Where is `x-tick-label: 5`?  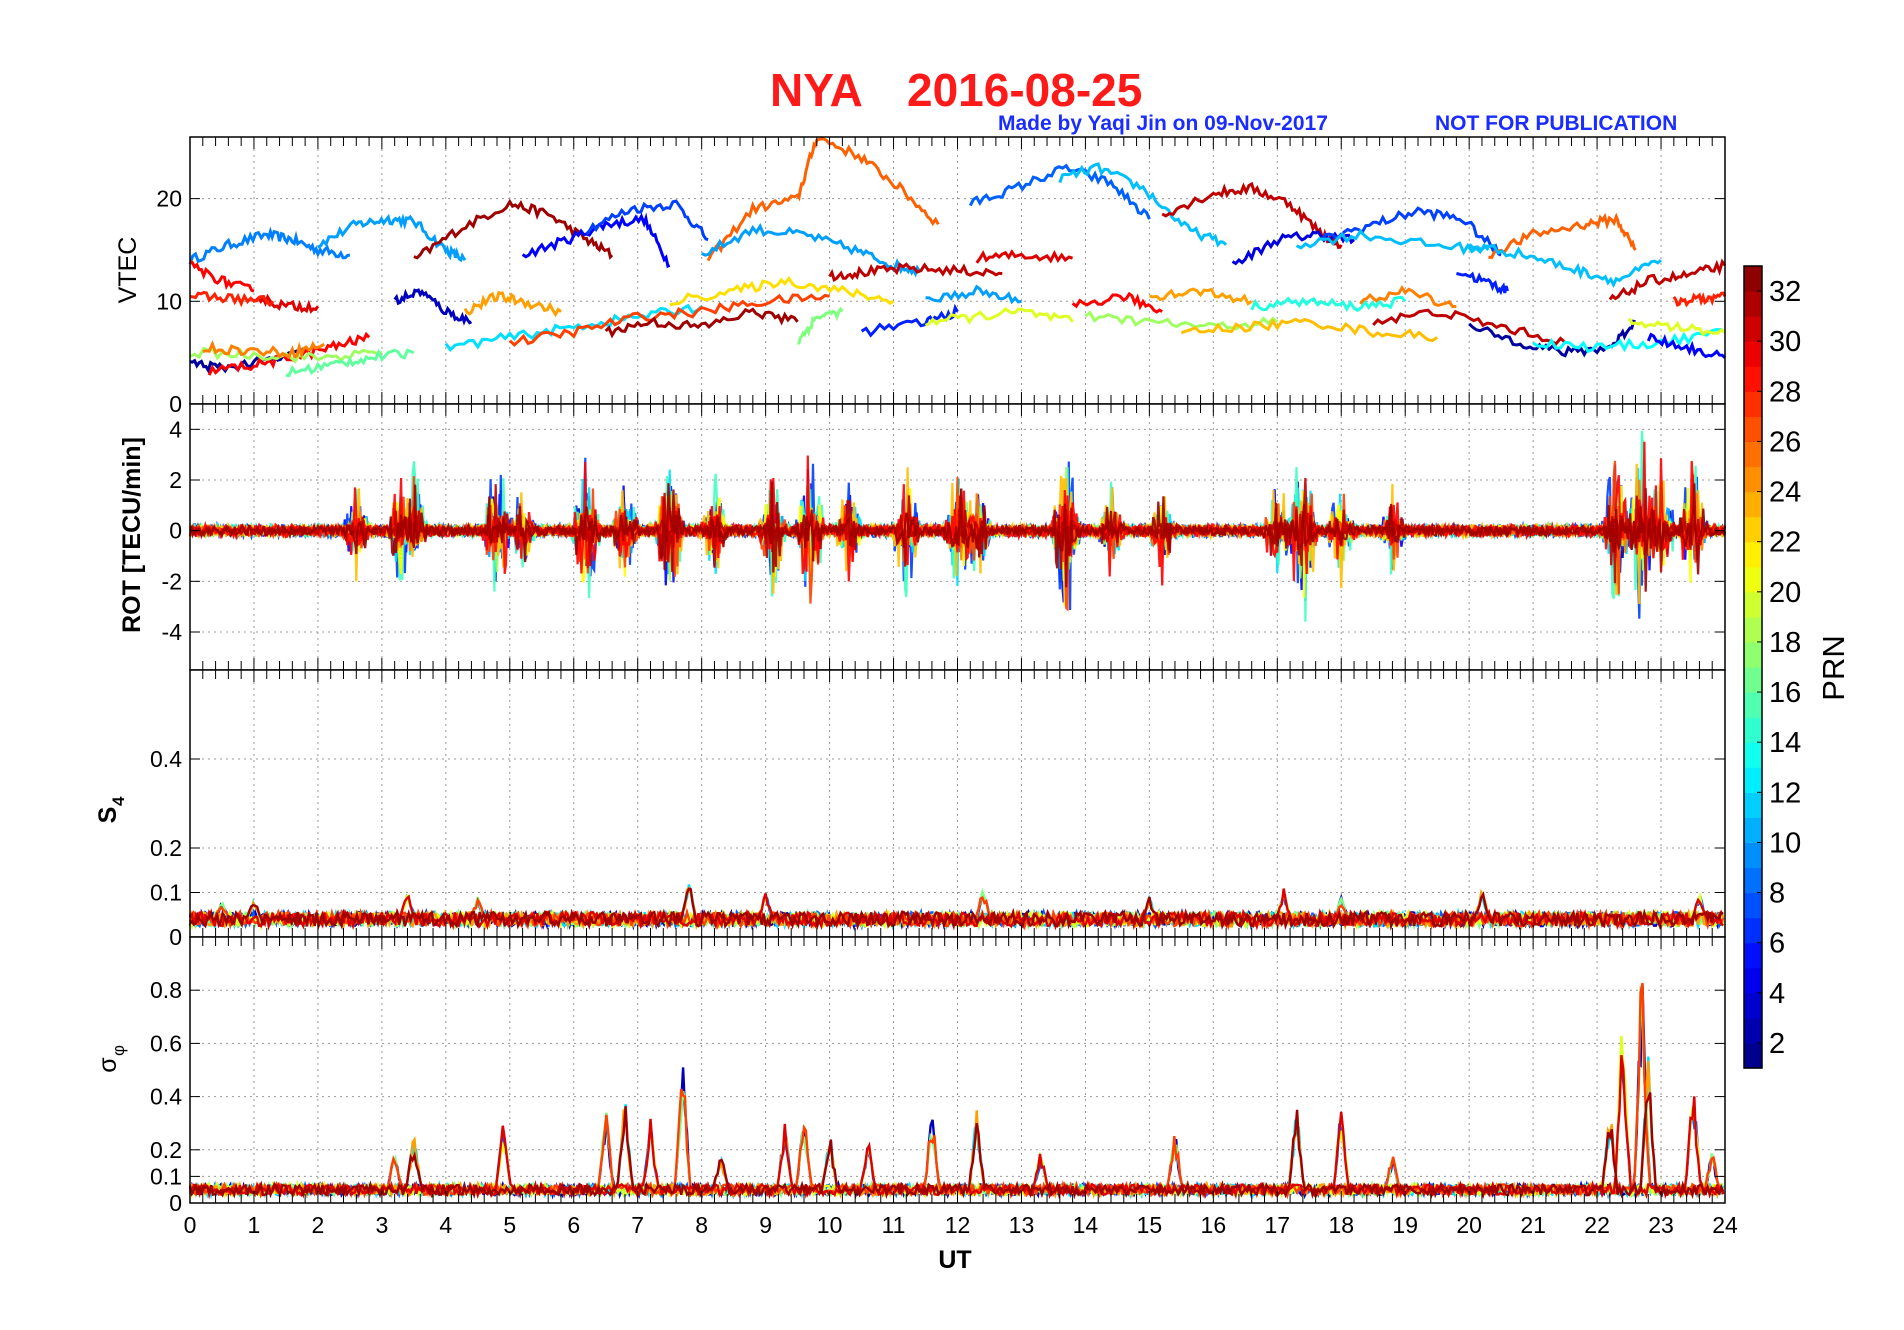
x-tick-label: 5 is located at coordinates (509, 1225).